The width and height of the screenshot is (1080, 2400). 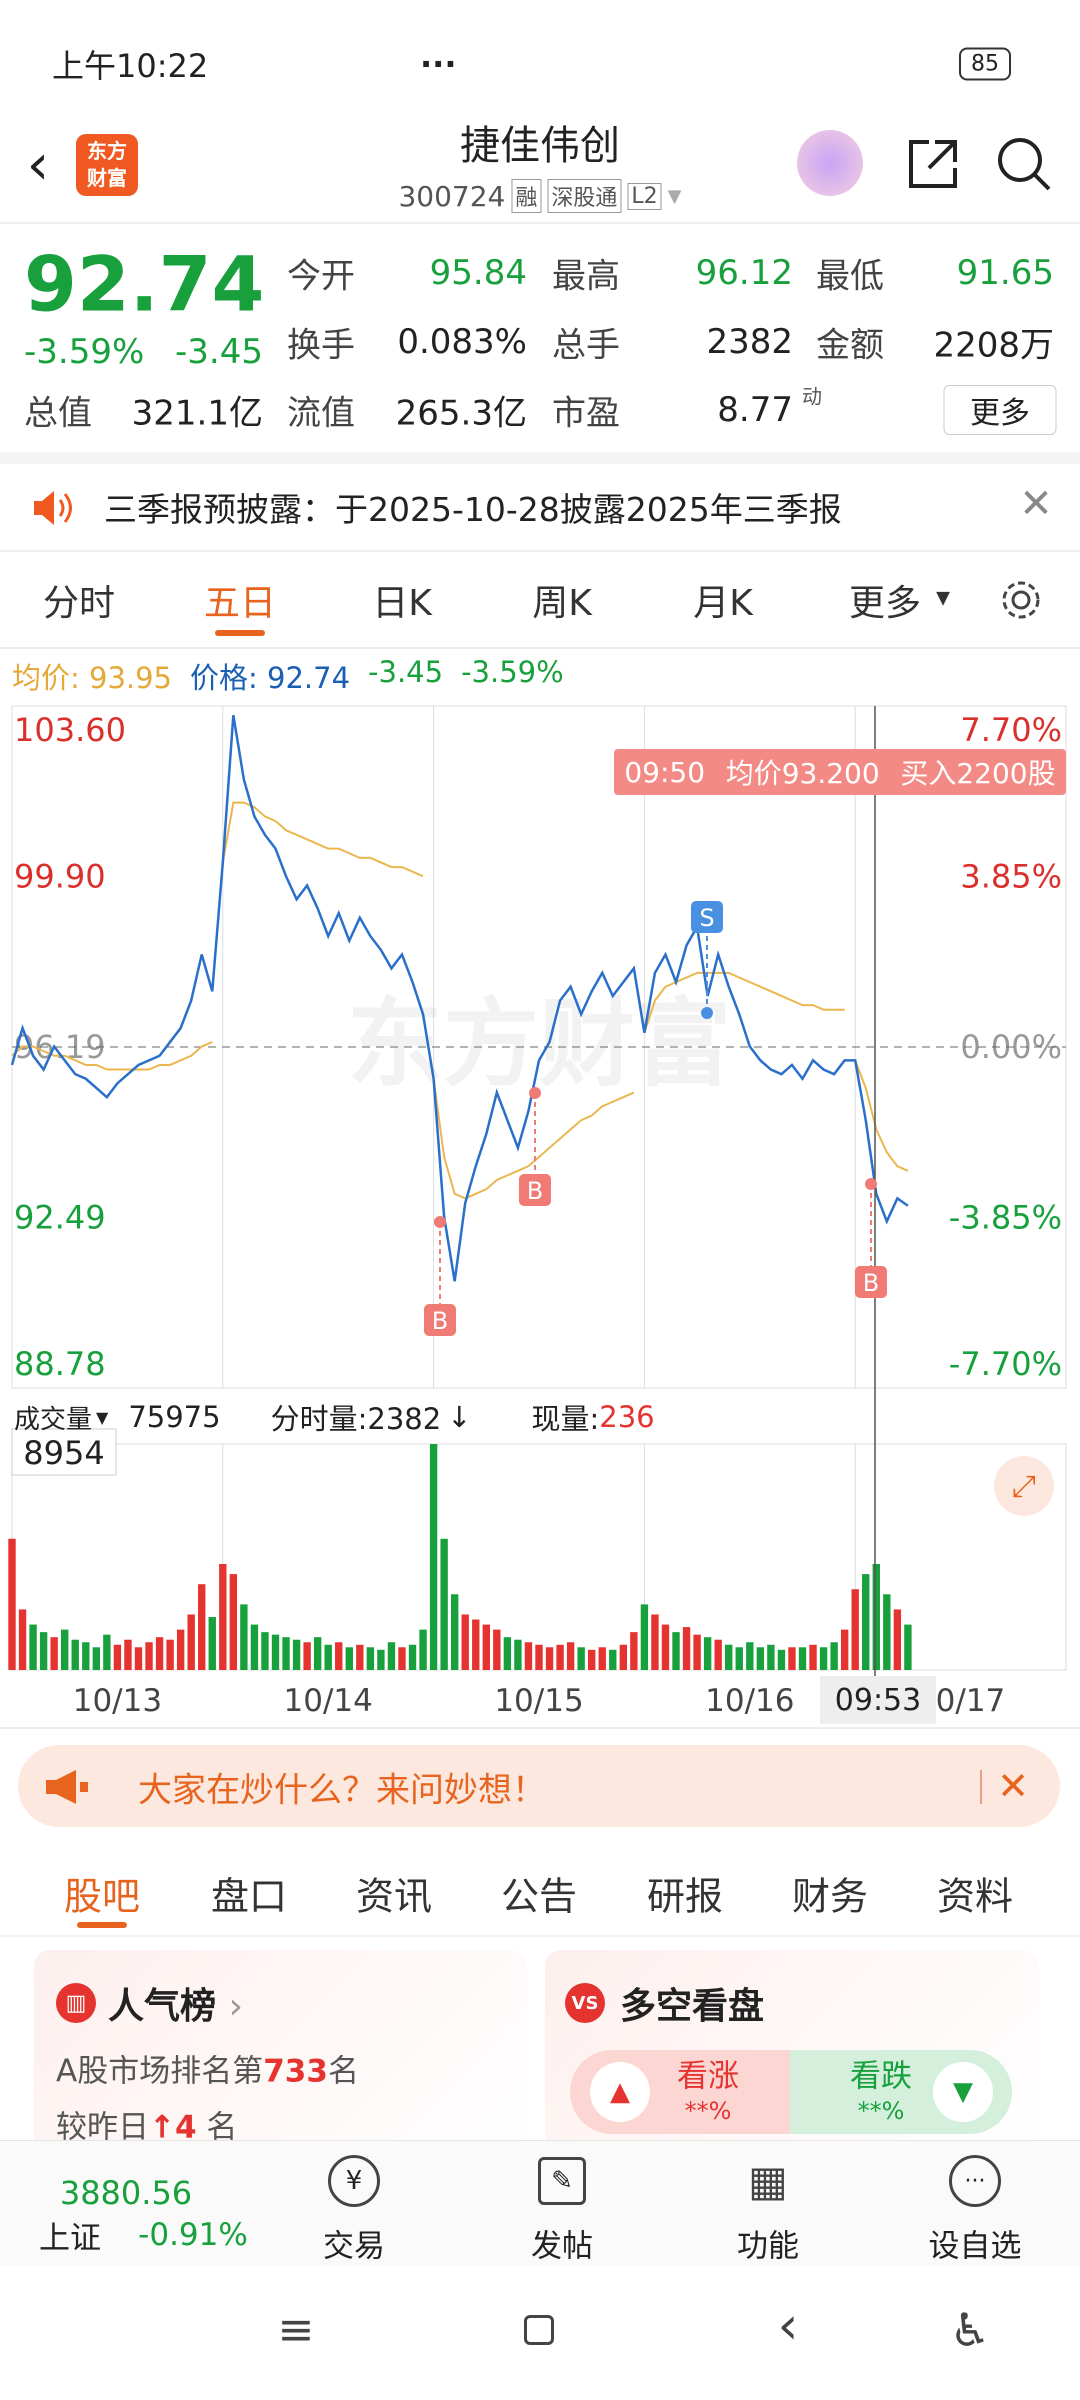 I want to click on accessibility-button: ♿, so click(x=970, y=2330).